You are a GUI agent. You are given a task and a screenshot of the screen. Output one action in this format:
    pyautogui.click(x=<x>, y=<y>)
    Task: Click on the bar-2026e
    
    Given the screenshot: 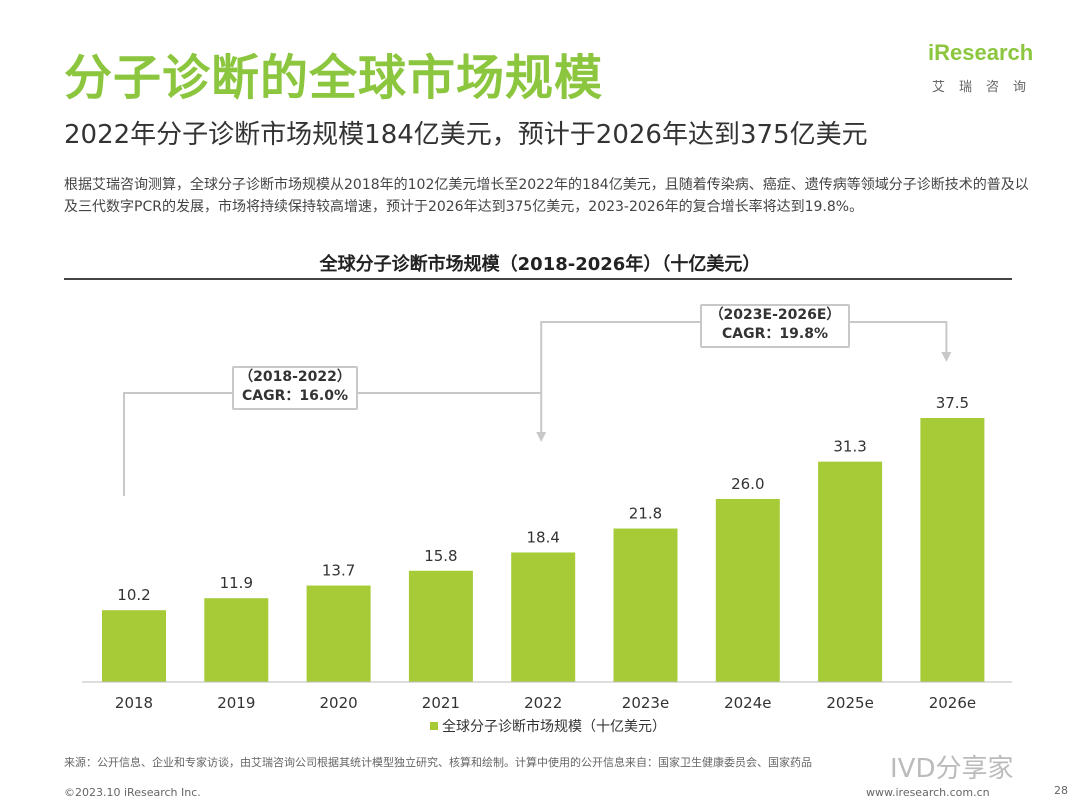 What is the action you would take?
    pyautogui.click(x=952, y=550)
    